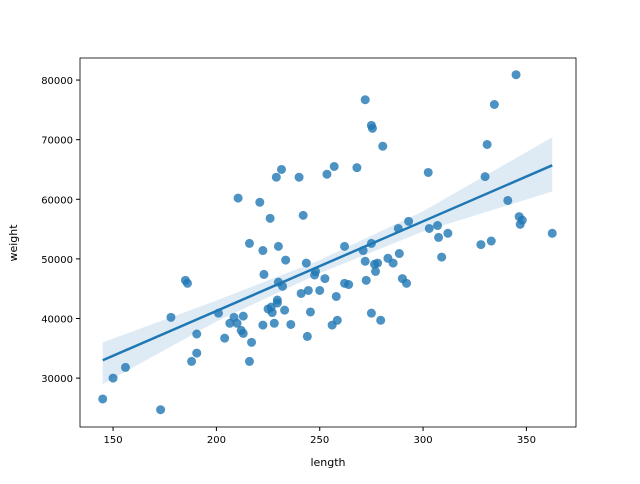  What do you see at coordinates (526, 440) in the screenshot?
I see `x-tick-label: 350` at bounding box center [526, 440].